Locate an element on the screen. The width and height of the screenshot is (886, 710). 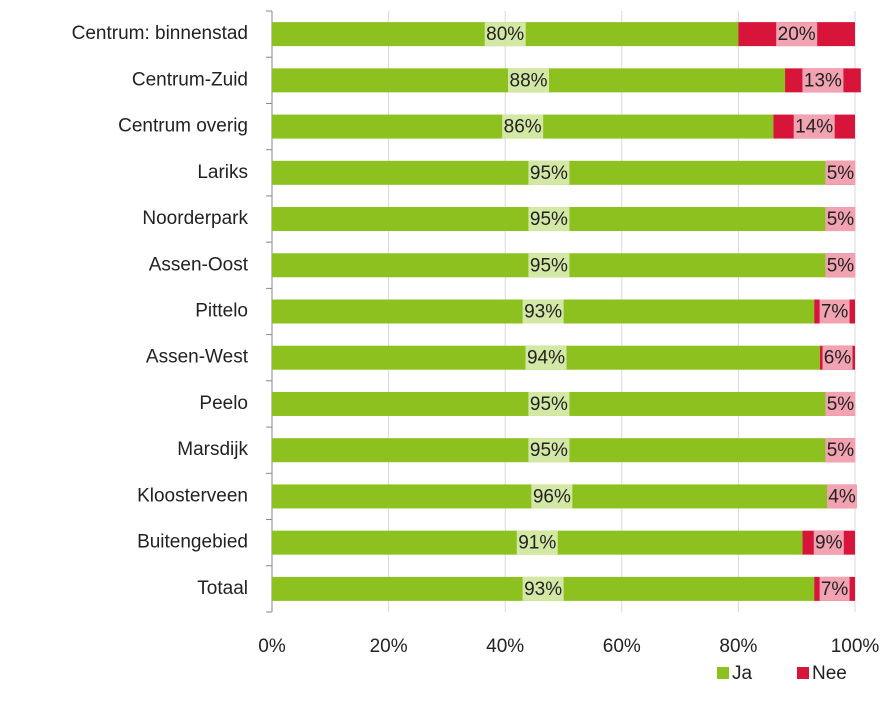
y-tick-label: Assen-West is located at coordinates (197, 357).